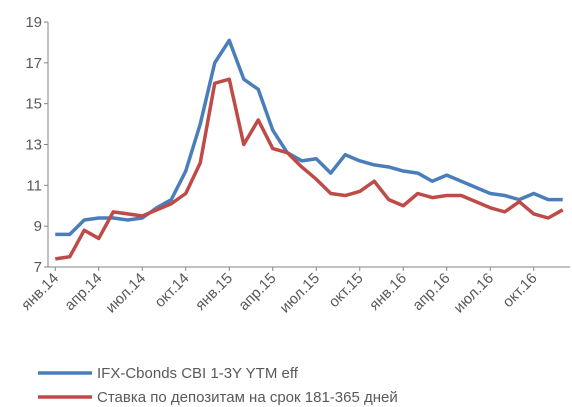 The image size is (572, 407). I want to click on x-tick-label: янв.14, so click(40, 292).